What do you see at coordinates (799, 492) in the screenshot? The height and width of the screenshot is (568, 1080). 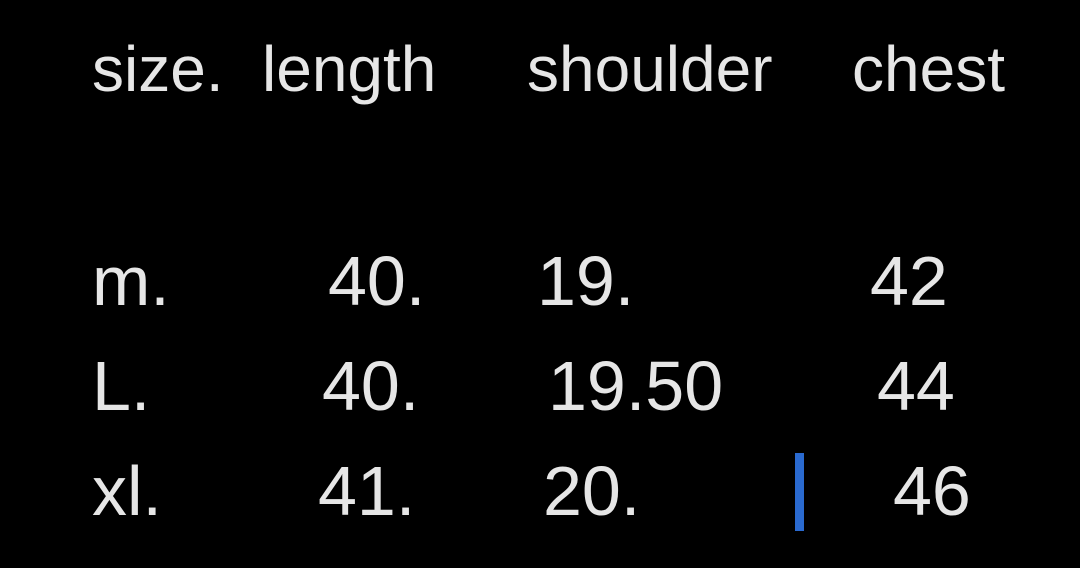 I see `text-cursor` at bounding box center [799, 492].